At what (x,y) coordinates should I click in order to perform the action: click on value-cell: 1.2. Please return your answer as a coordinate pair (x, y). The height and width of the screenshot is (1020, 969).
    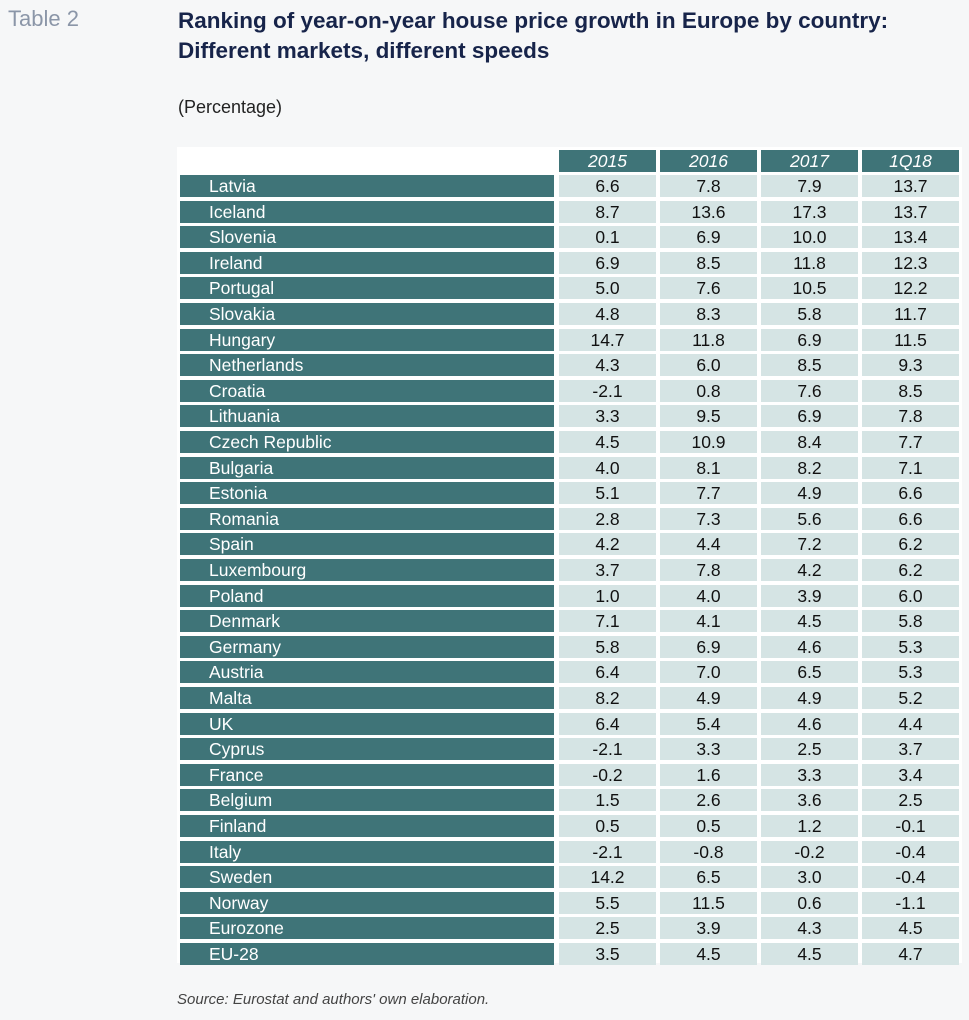
    Looking at the image, I should click on (809, 826).